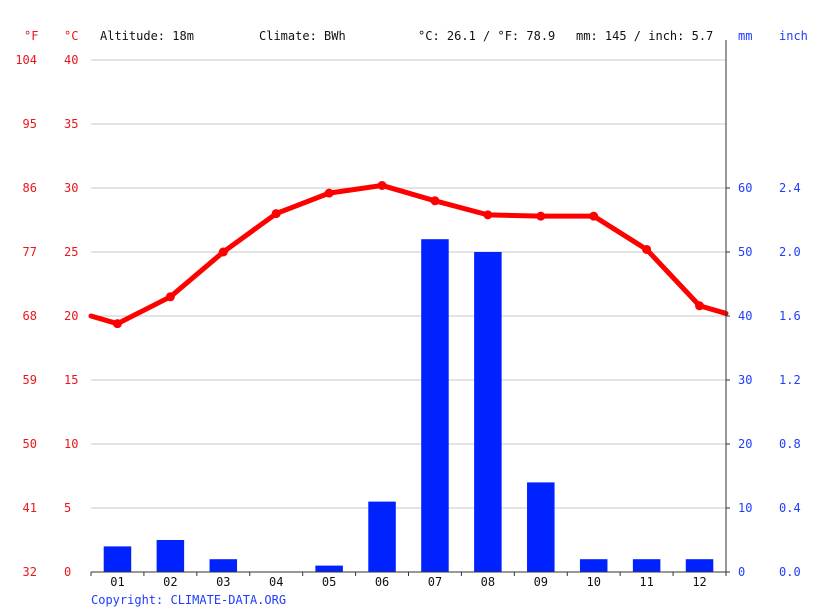 This screenshot has width=815, height=611. I want to click on celsius-tick-label: 5, so click(67, 508).